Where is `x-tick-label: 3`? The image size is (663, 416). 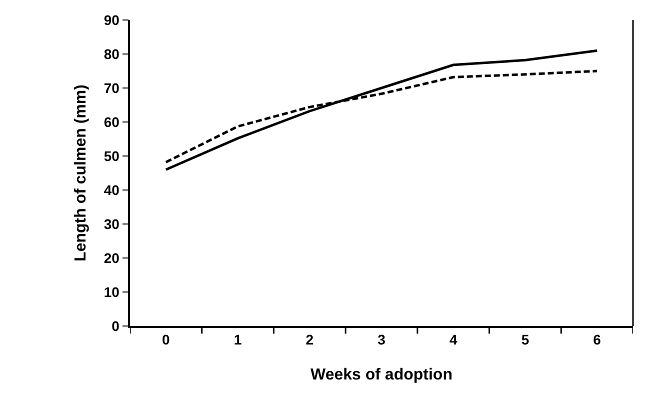
x-tick-label: 3 is located at coordinates (382, 340).